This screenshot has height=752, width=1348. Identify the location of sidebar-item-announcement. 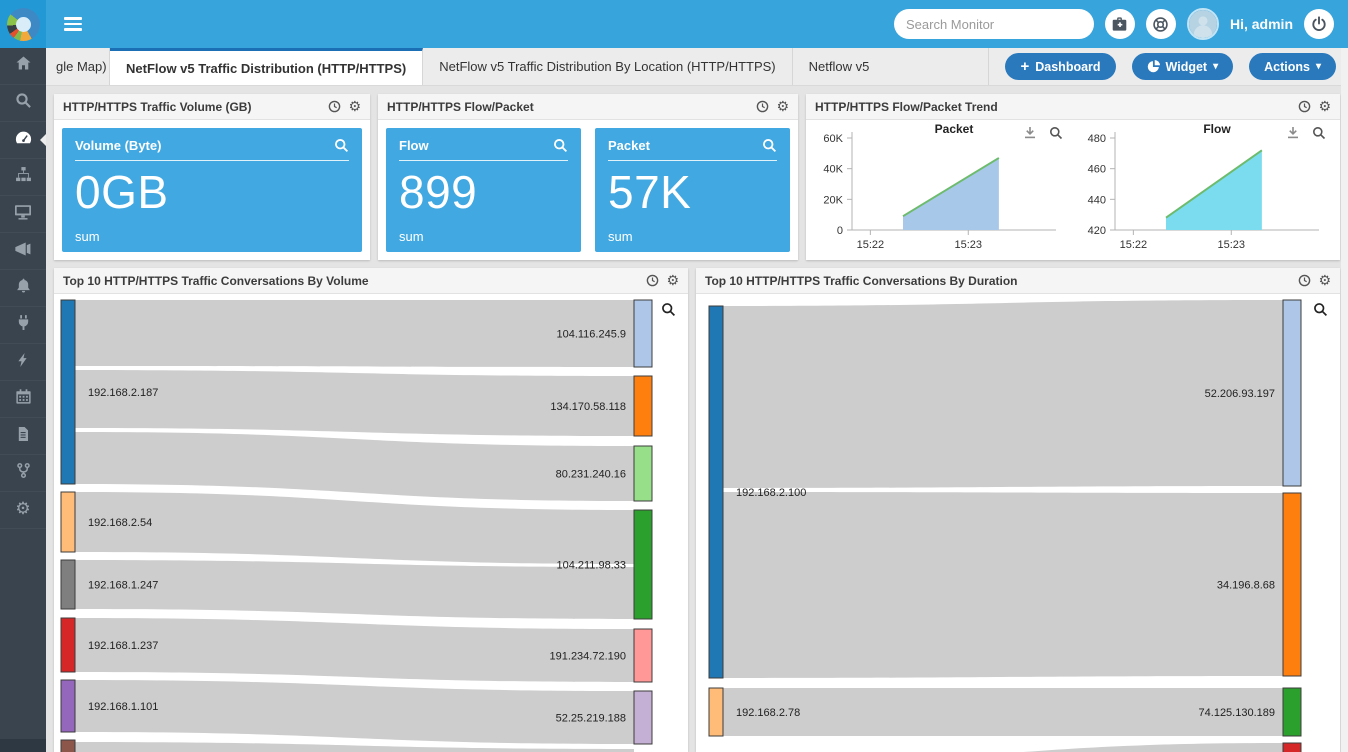
(23, 251).